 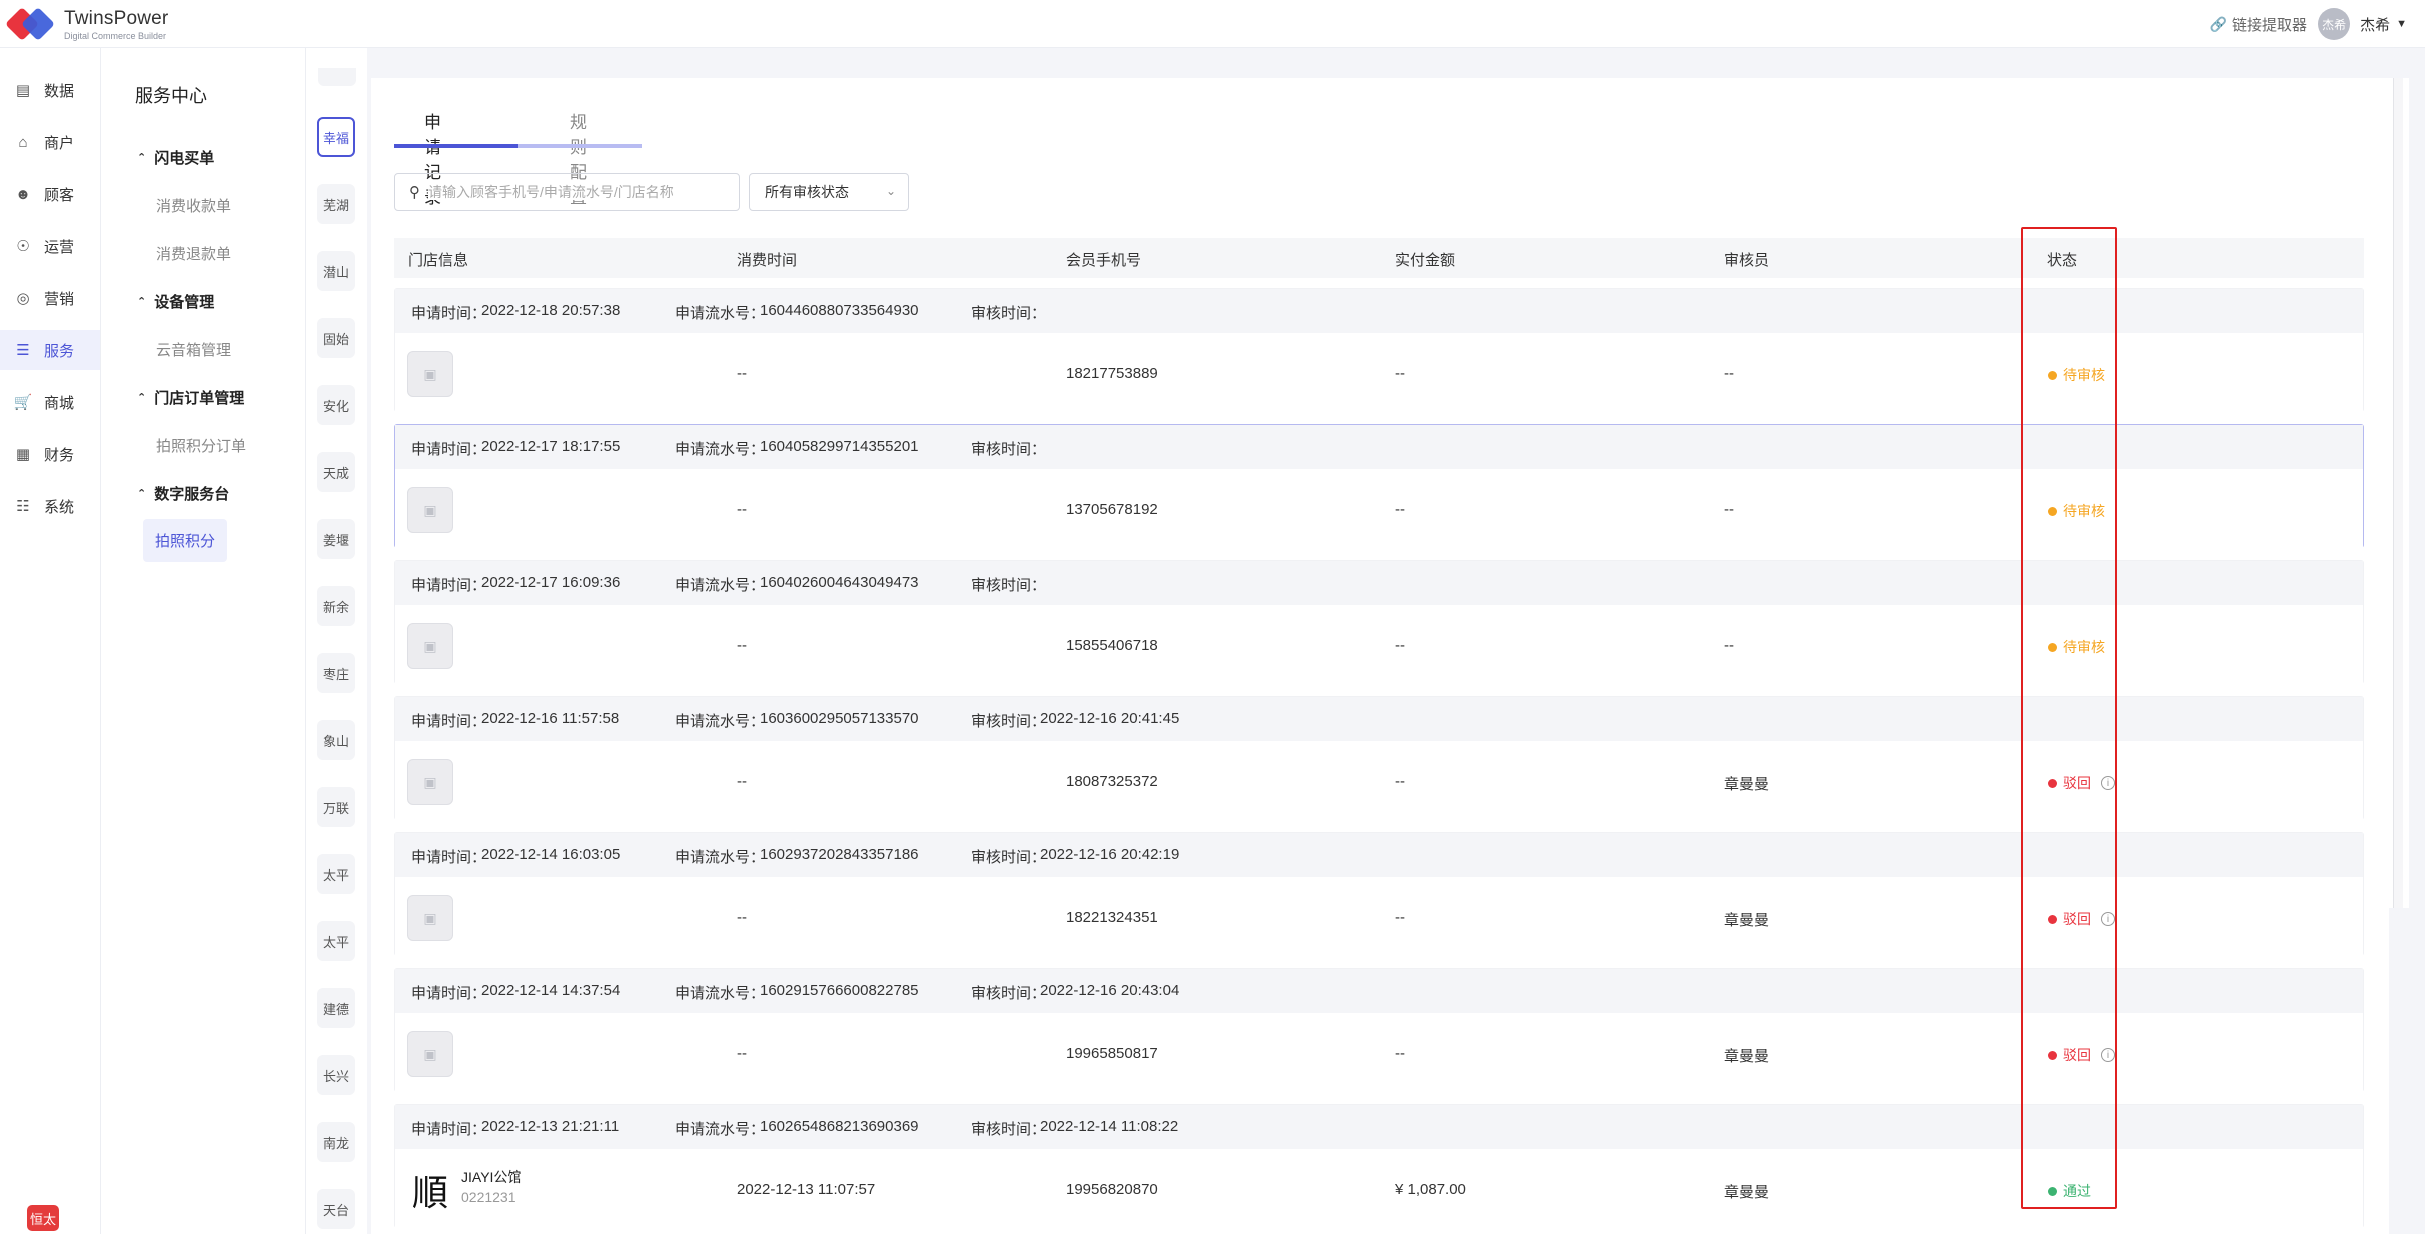 What do you see at coordinates (23, 142) in the screenshot?
I see `shop-icon: ⌂` at bounding box center [23, 142].